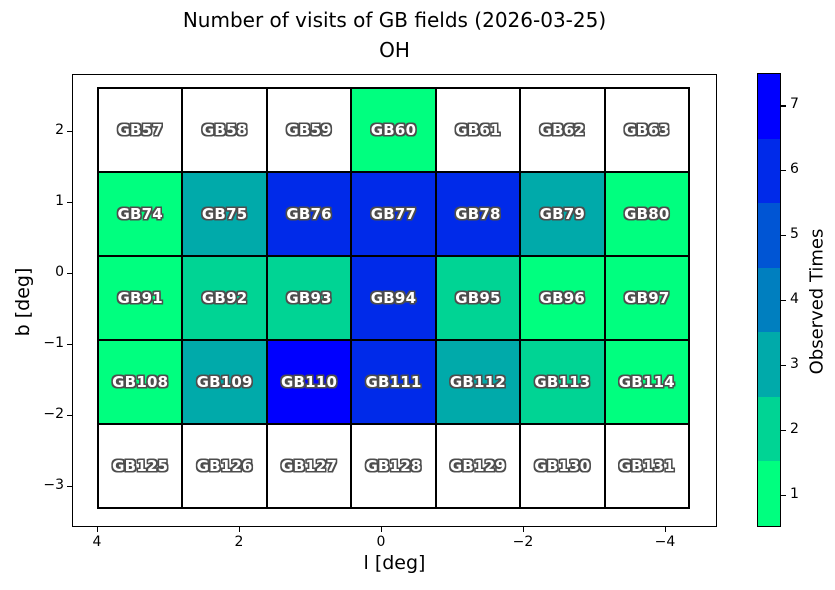 This screenshot has width=835, height=590. I want to click on x-axis-tick-label: −4, so click(665, 542).